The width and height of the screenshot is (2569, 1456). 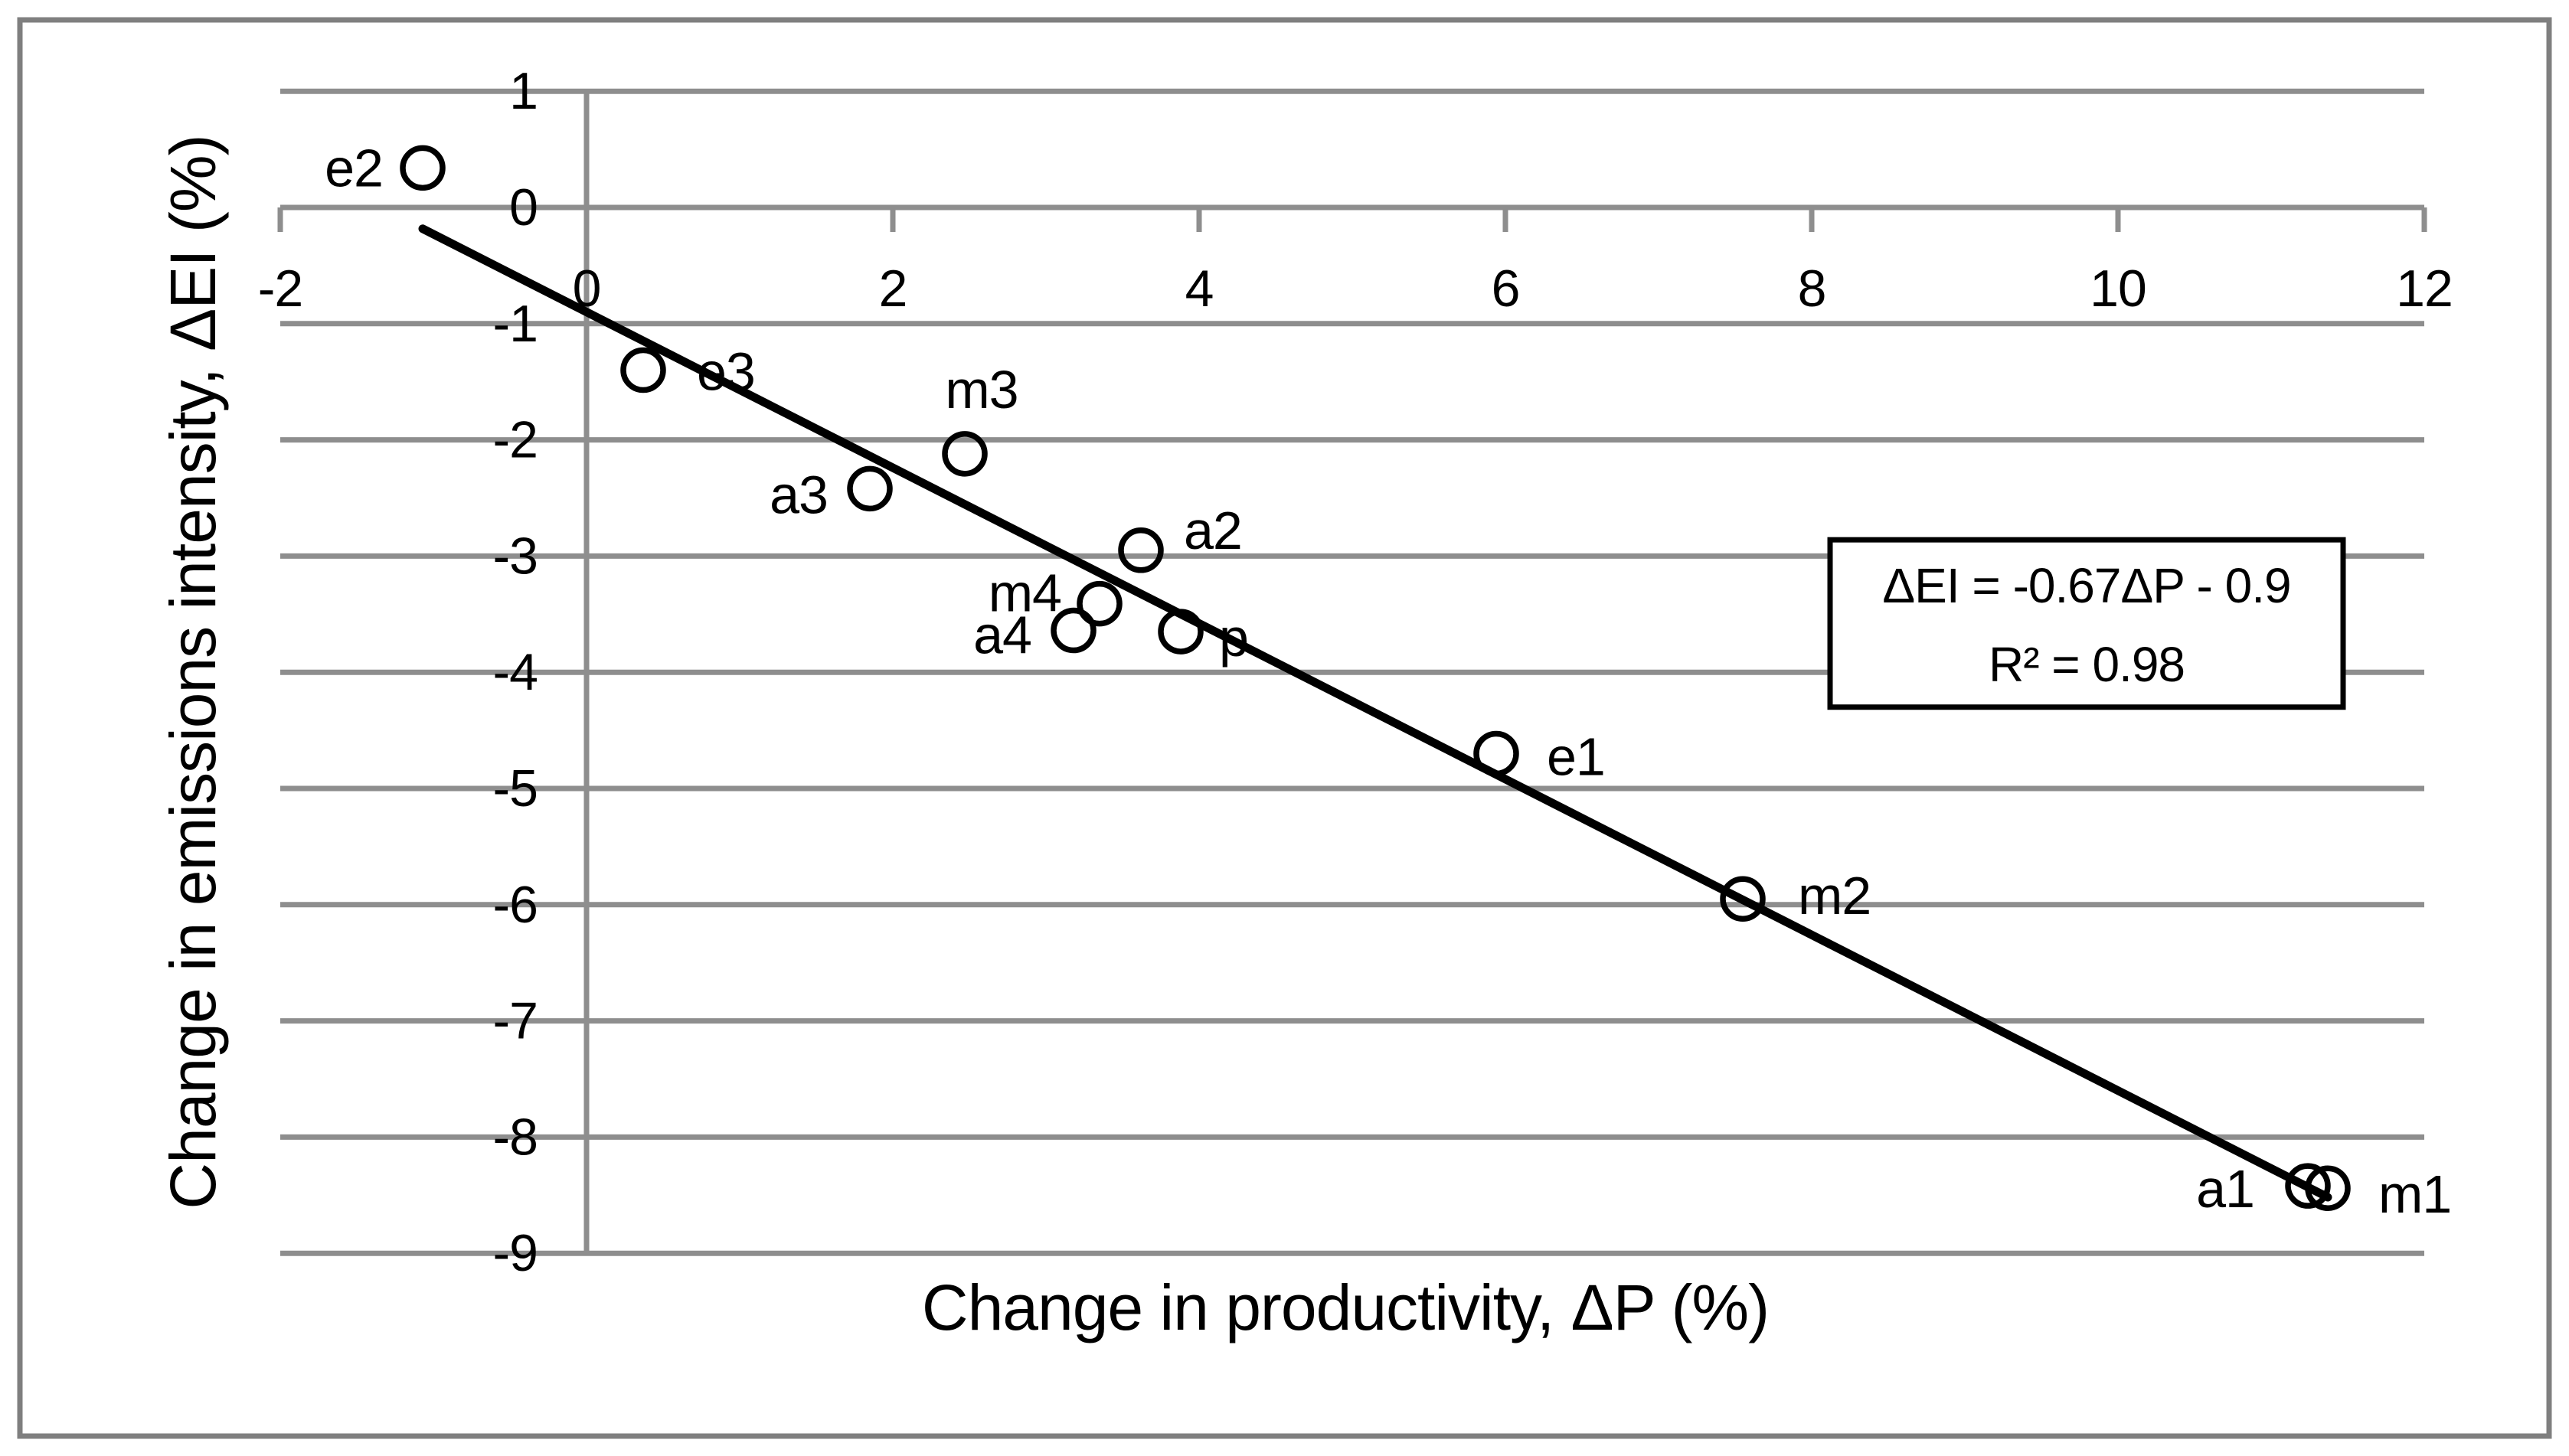 I want to click on x-tick-label: 6, so click(x=1506, y=289).